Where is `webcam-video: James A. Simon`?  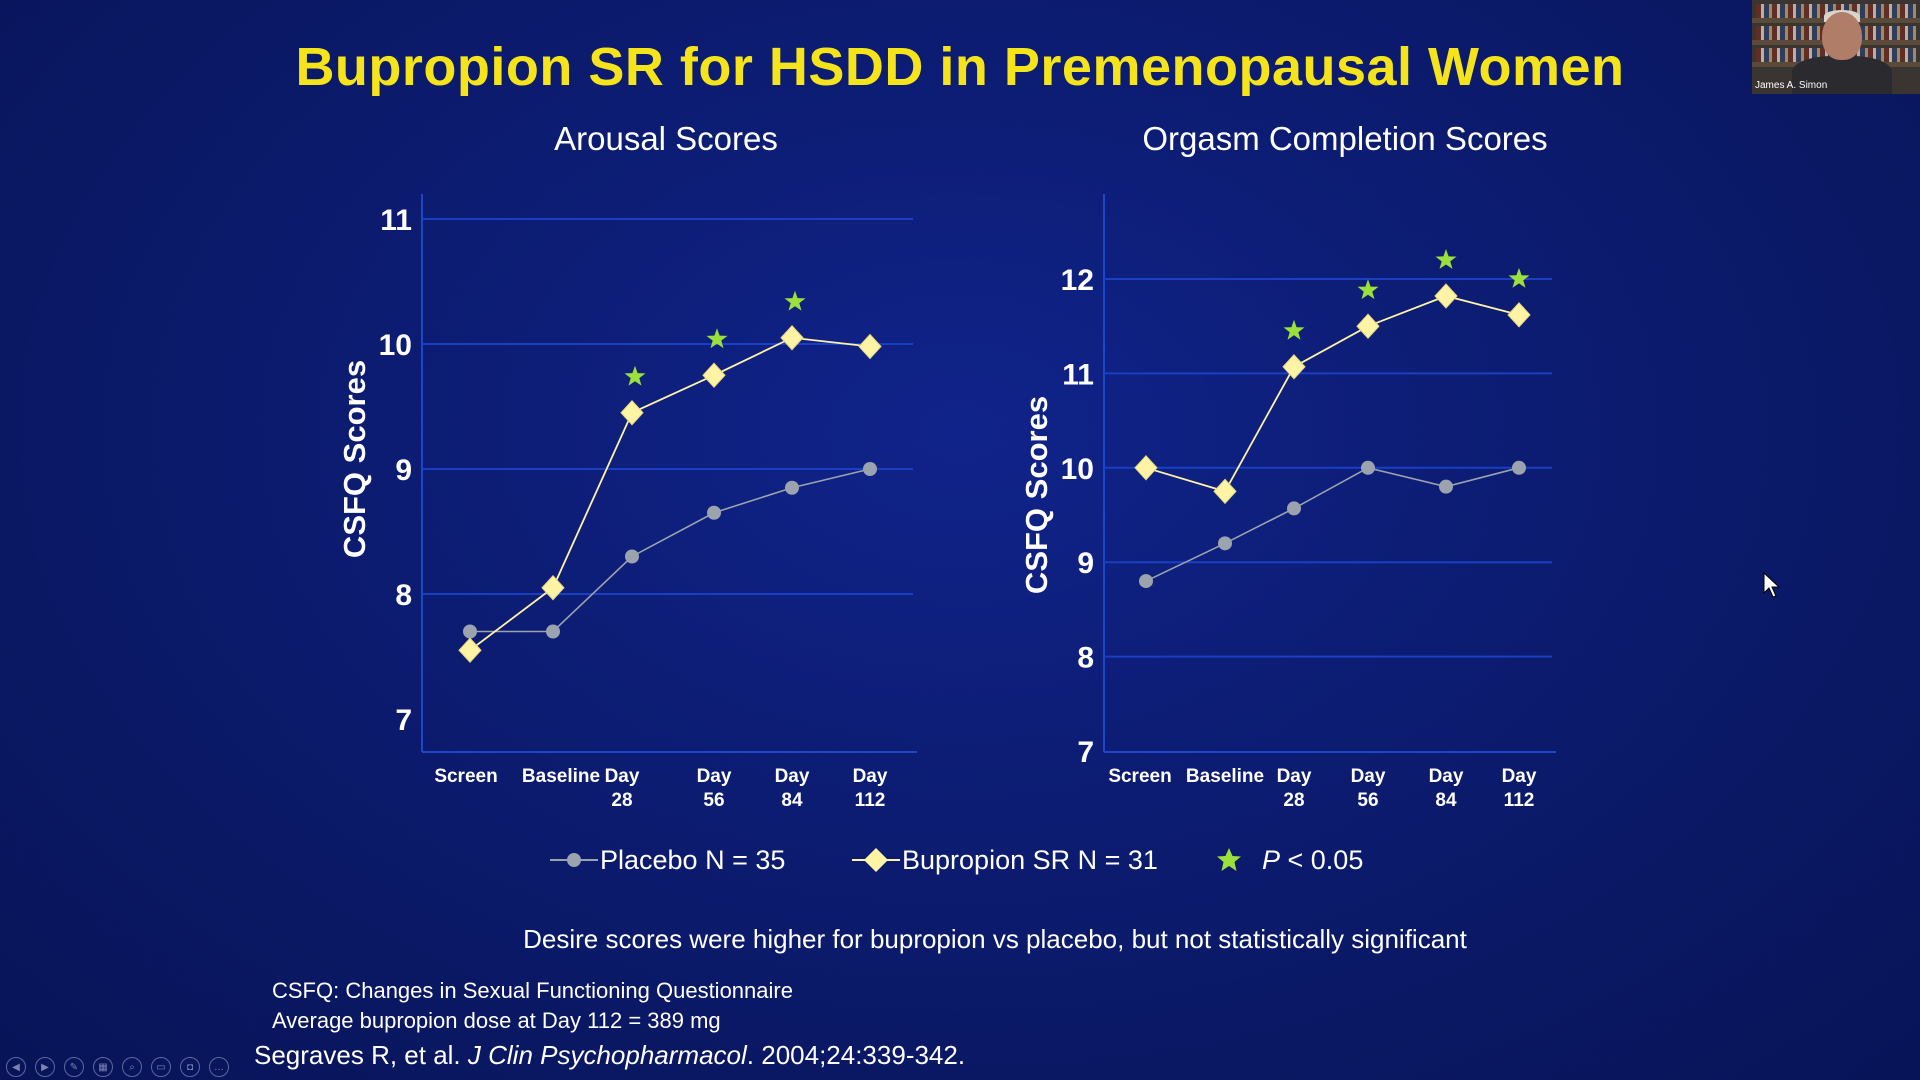 webcam-video: James A. Simon is located at coordinates (1836, 47).